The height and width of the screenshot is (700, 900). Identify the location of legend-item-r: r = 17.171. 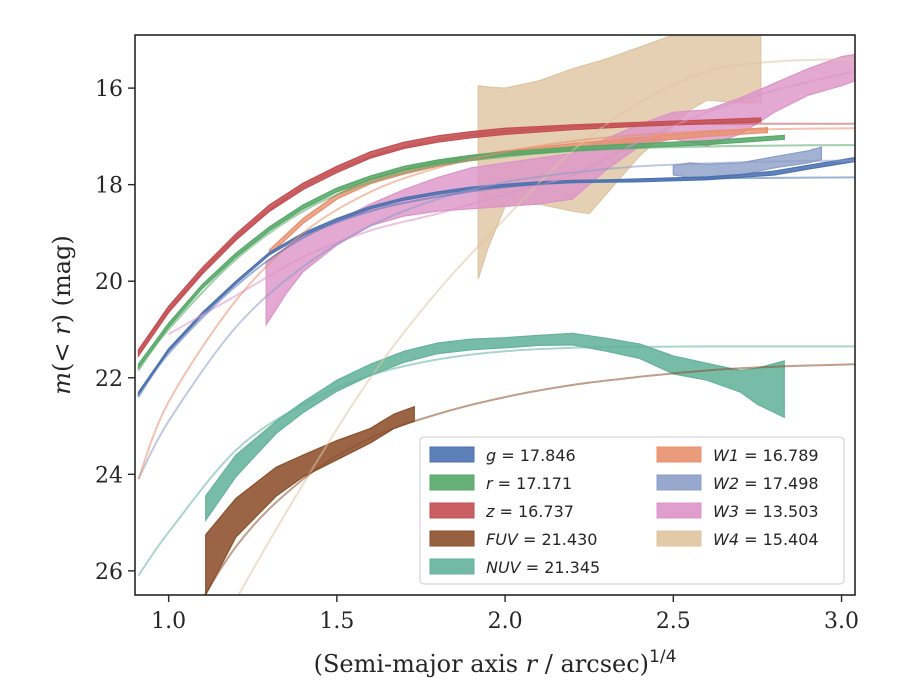
(500, 483).